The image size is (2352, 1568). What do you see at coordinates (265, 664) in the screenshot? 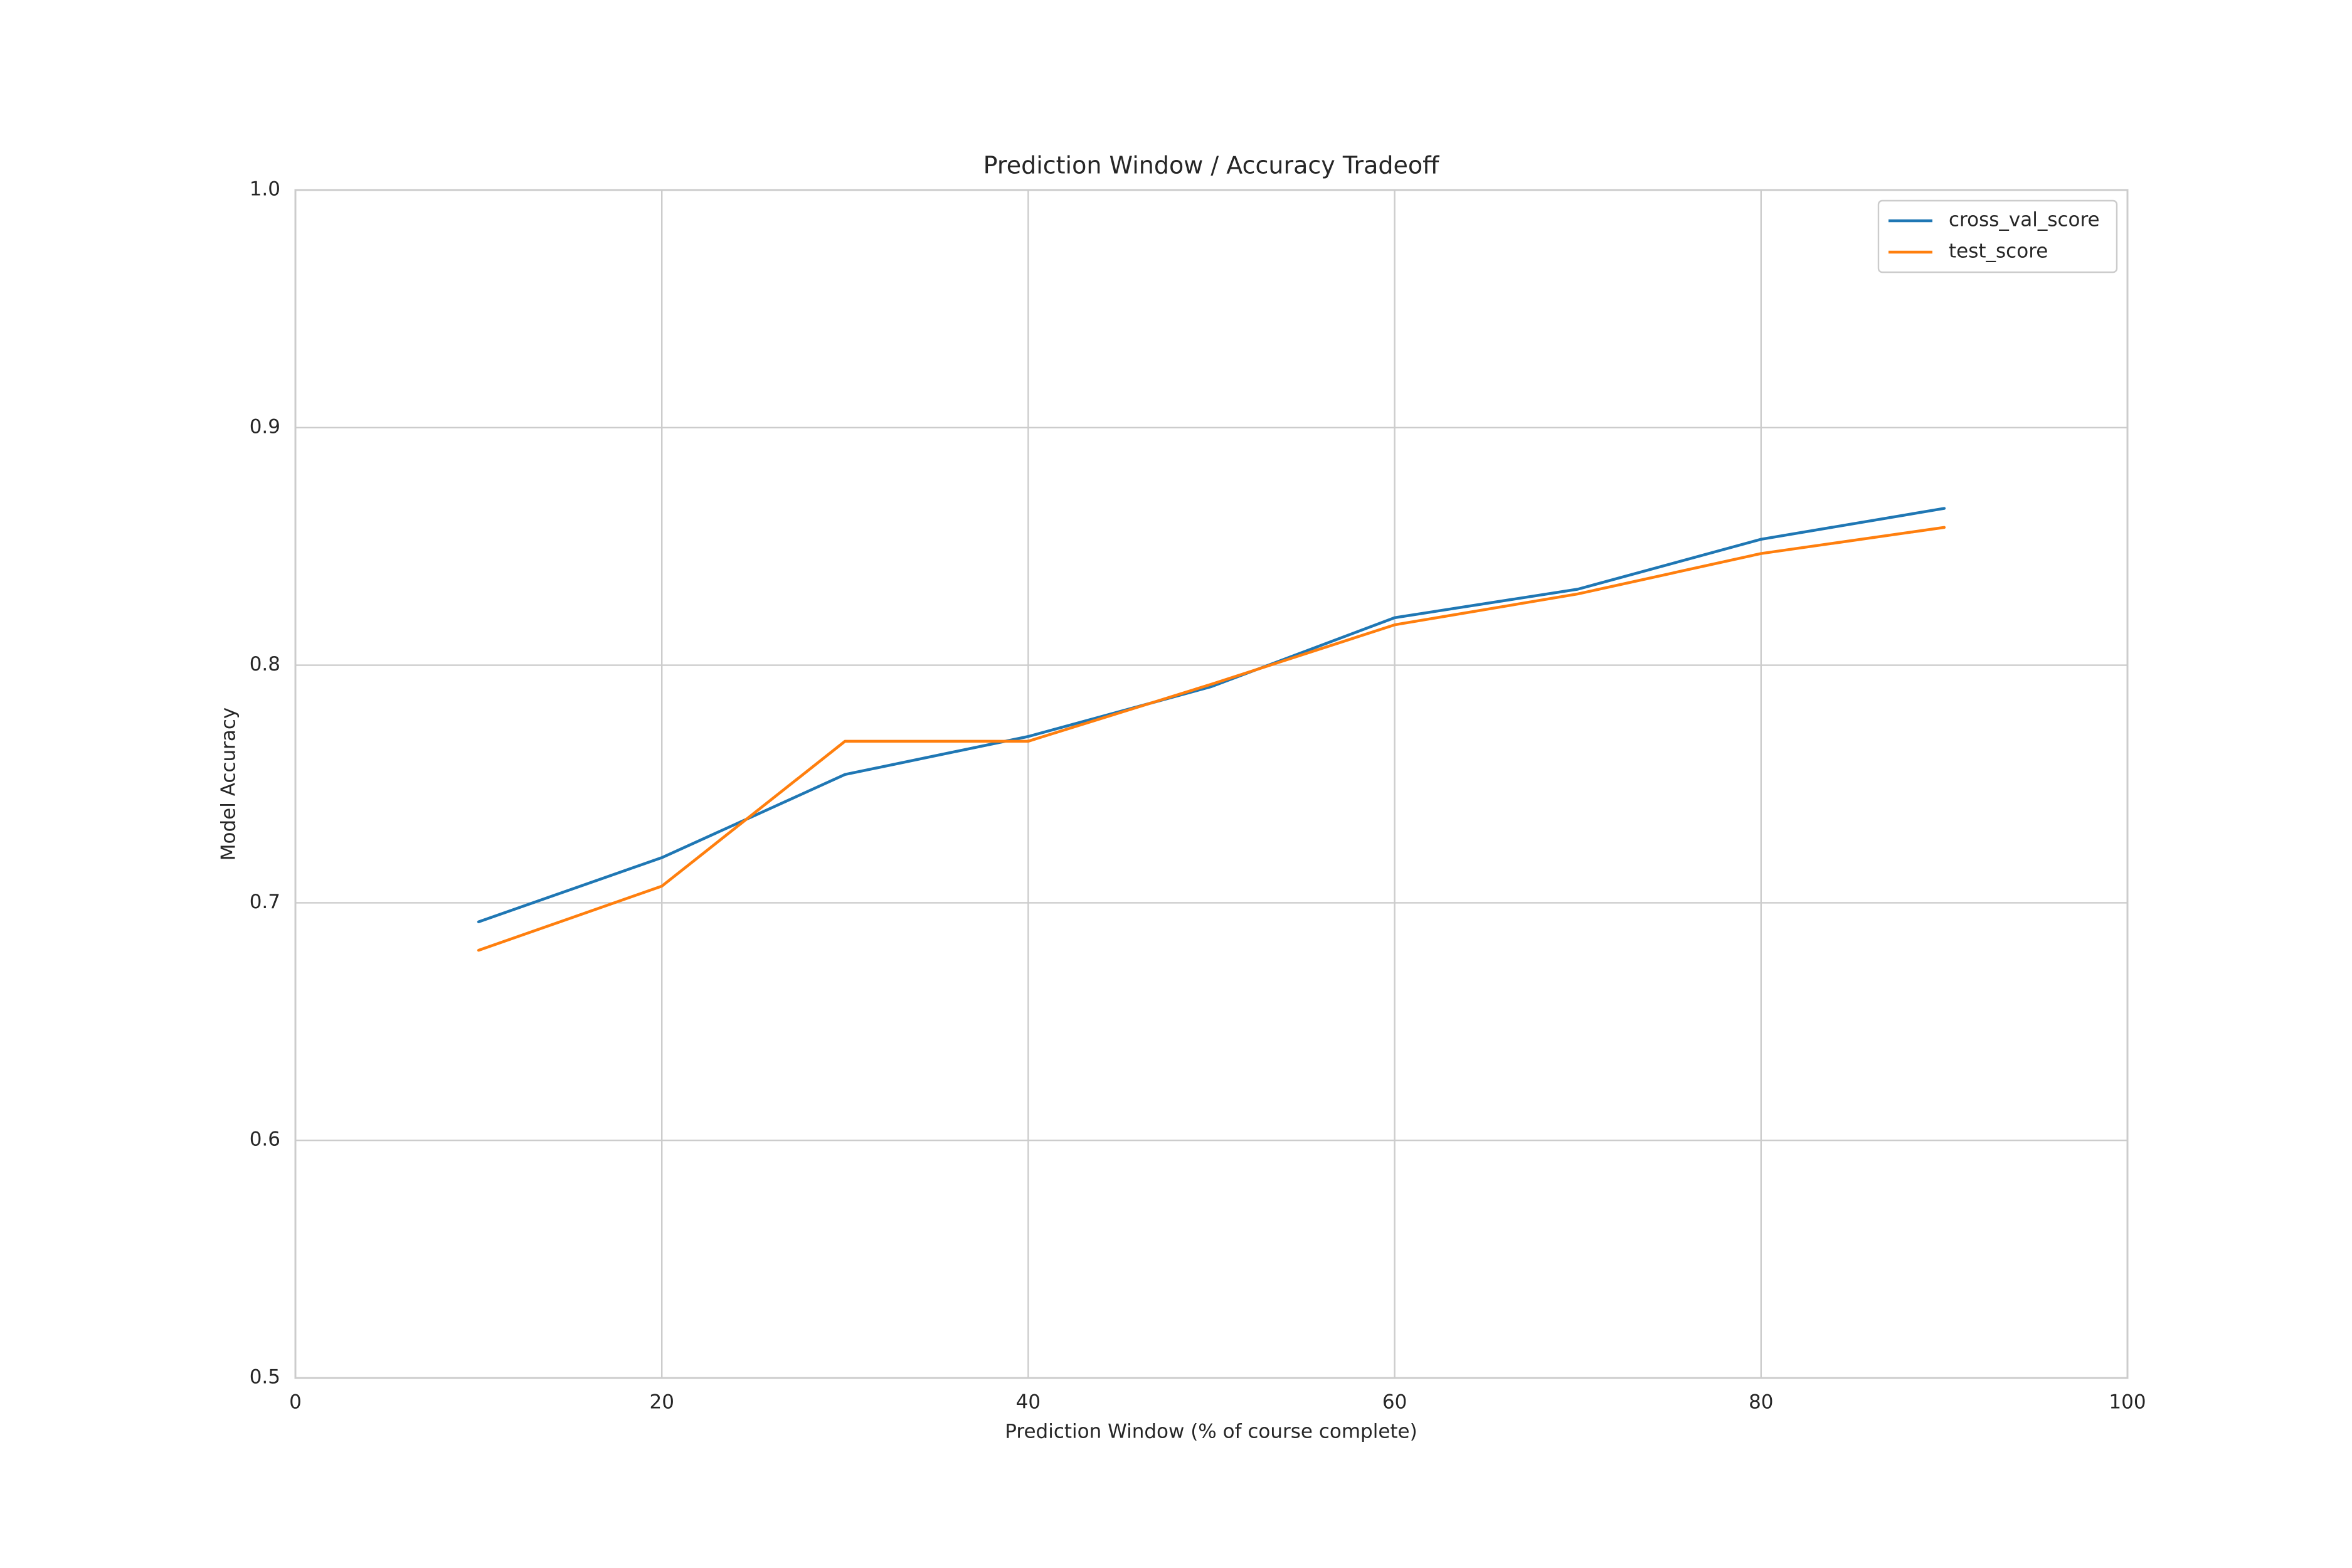
I see `y-tick-label: 0.8` at bounding box center [265, 664].